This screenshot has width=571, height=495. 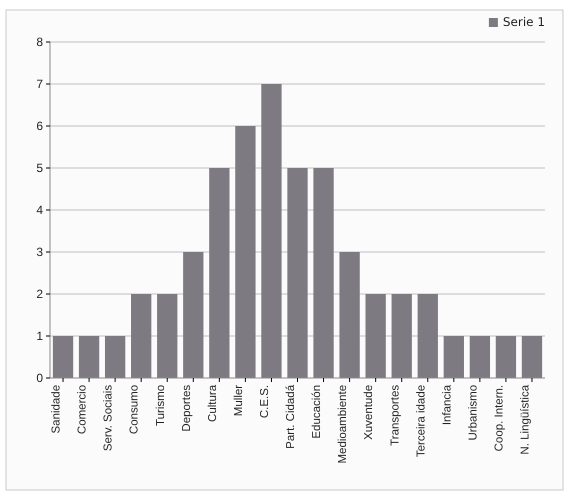 What do you see at coordinates (82, 409) in the screenshot?
I see `x-tick-label: Comercio` at bounding box center [82, 409].